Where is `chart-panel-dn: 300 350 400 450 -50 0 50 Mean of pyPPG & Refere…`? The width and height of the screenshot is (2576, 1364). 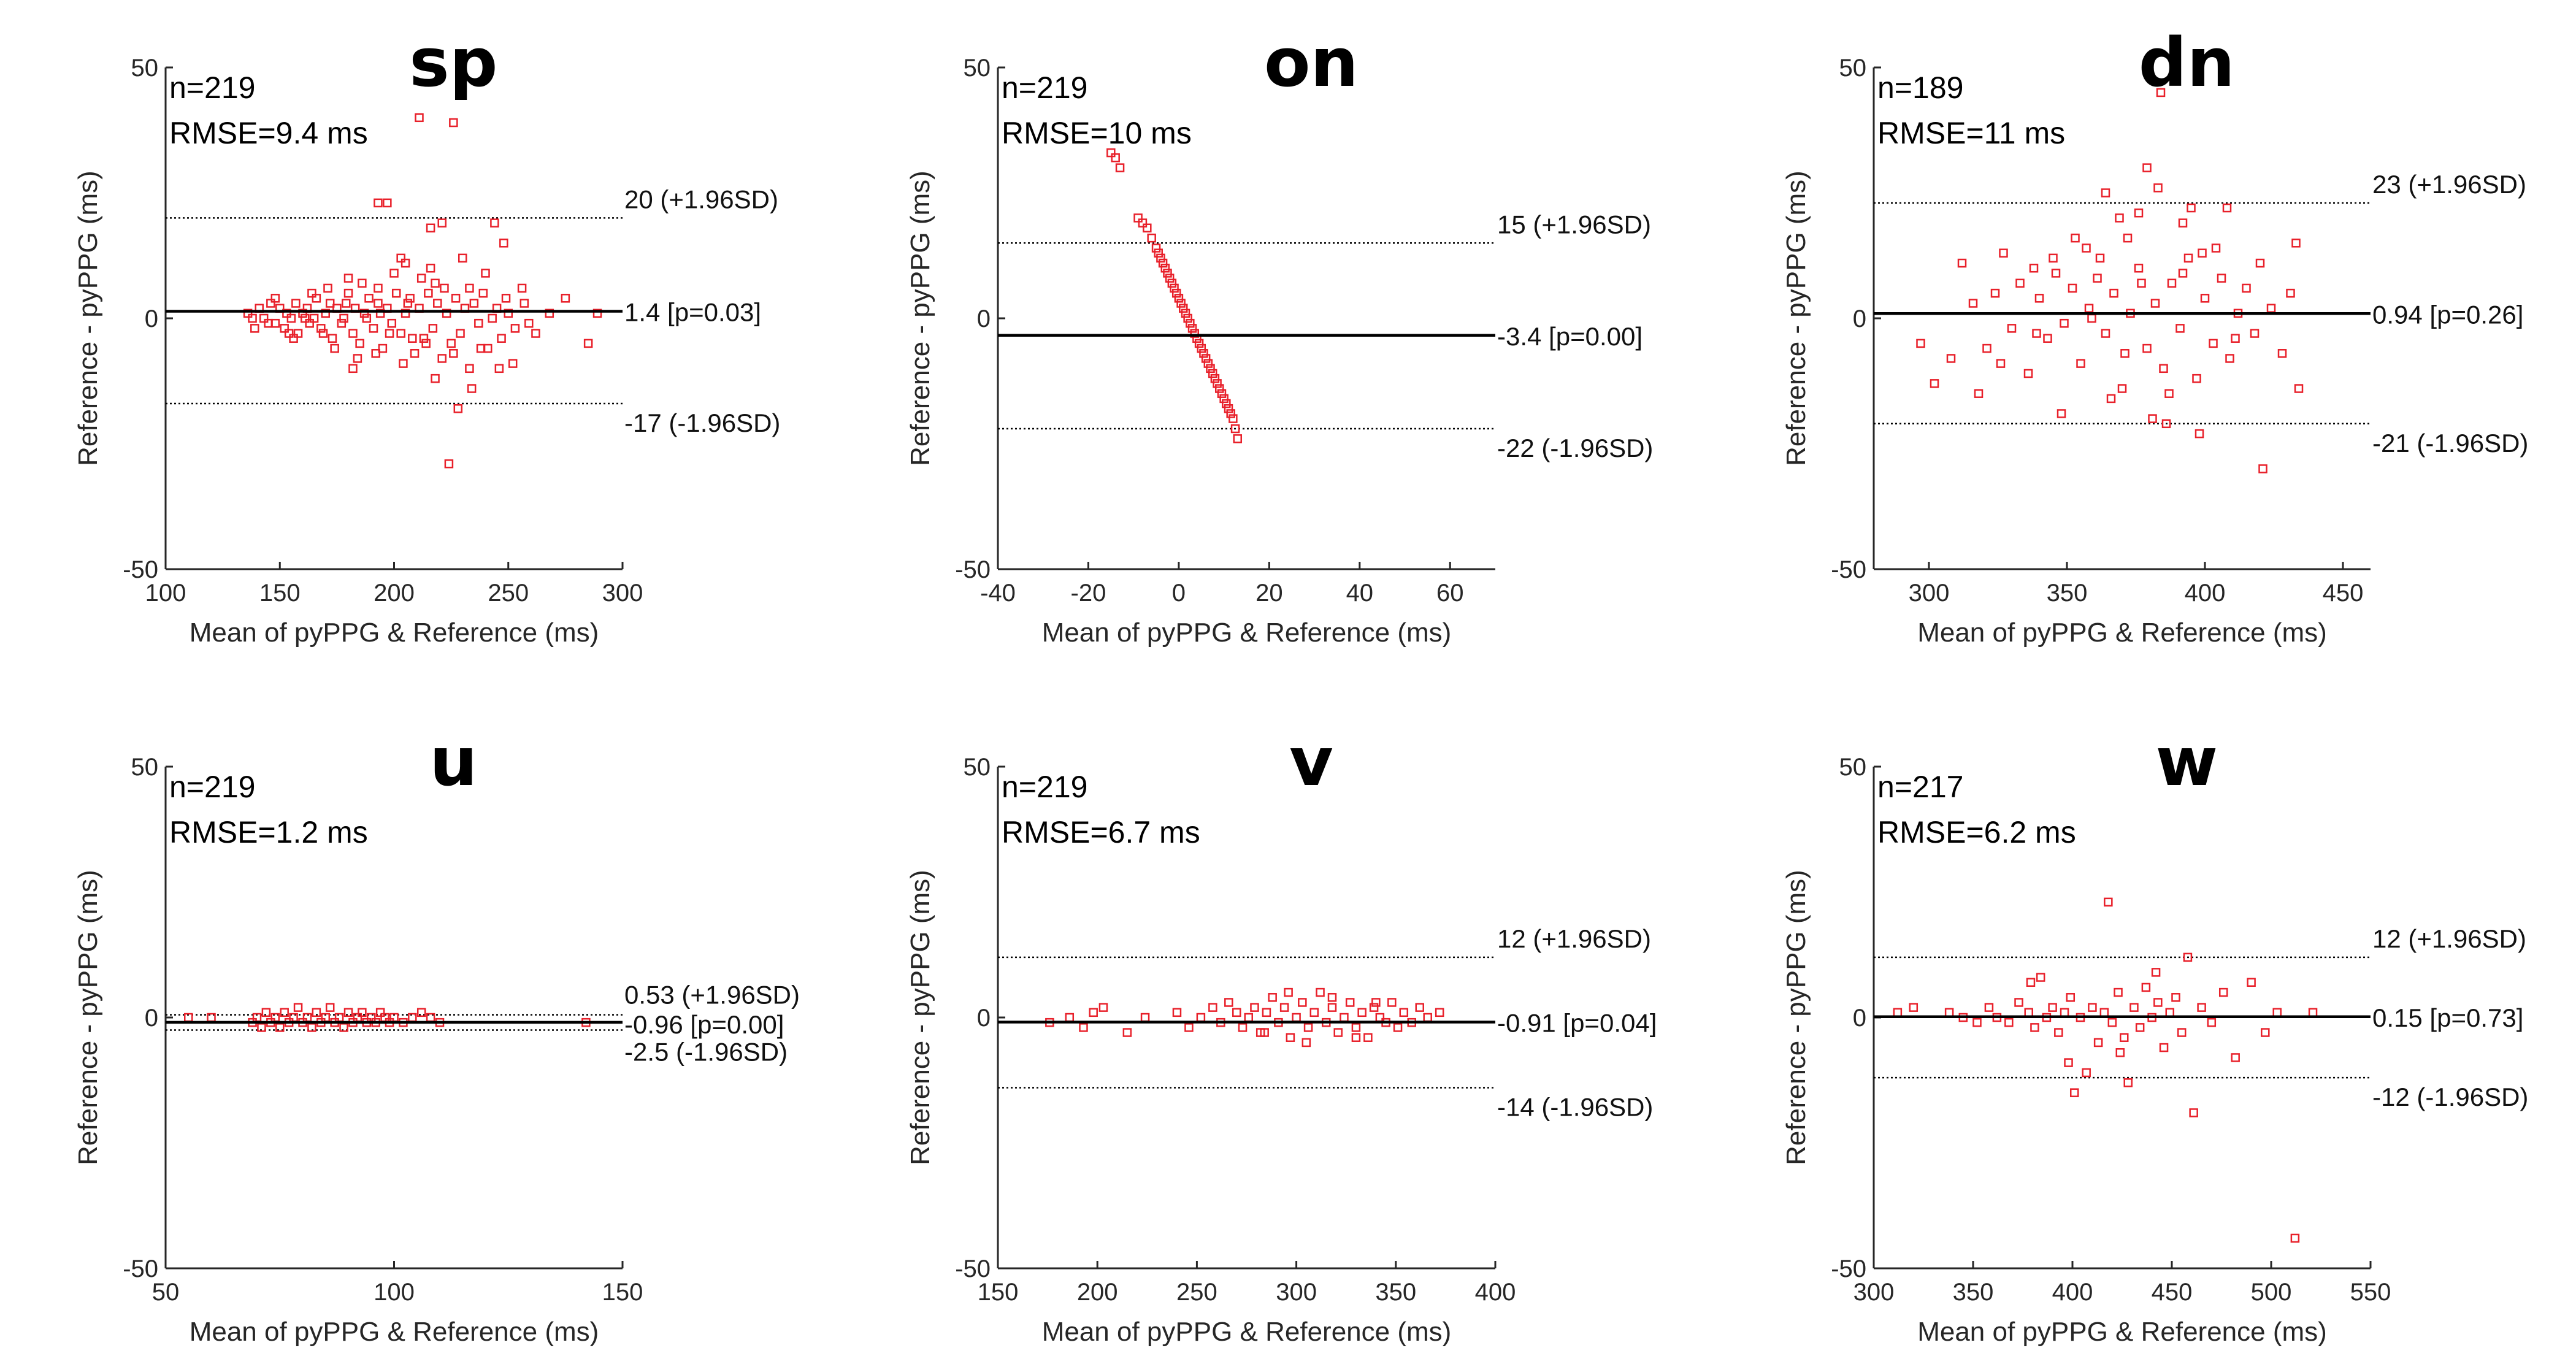
chart-panel-dn: 300 350 400 450 -50 0 50 Mean of pyPPG & Refere… is located at coordinates (2154, 336).